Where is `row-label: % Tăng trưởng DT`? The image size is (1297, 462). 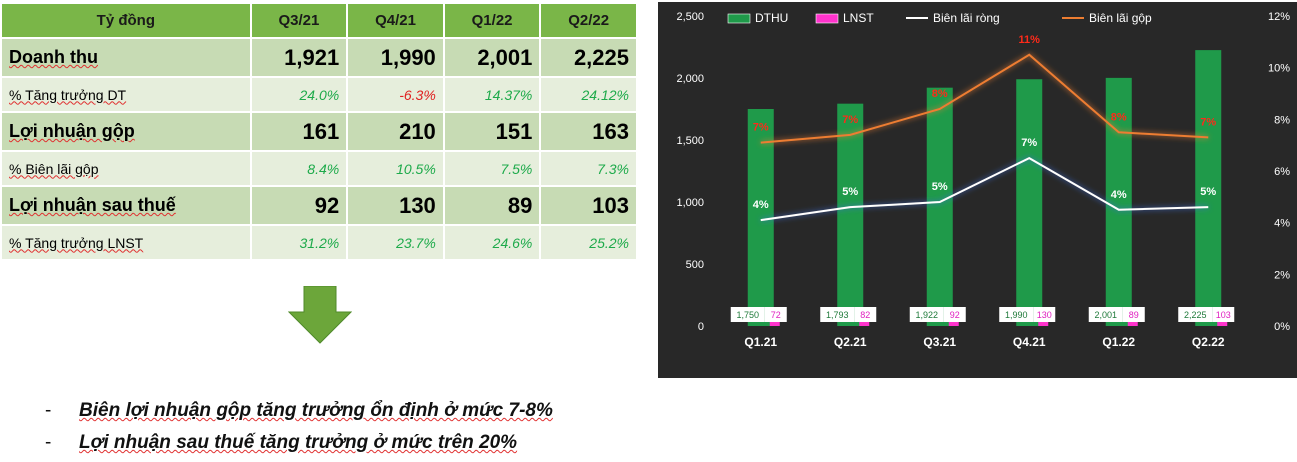 row-label: % Tăng trưởng DT is located at coordinates (126, 94).